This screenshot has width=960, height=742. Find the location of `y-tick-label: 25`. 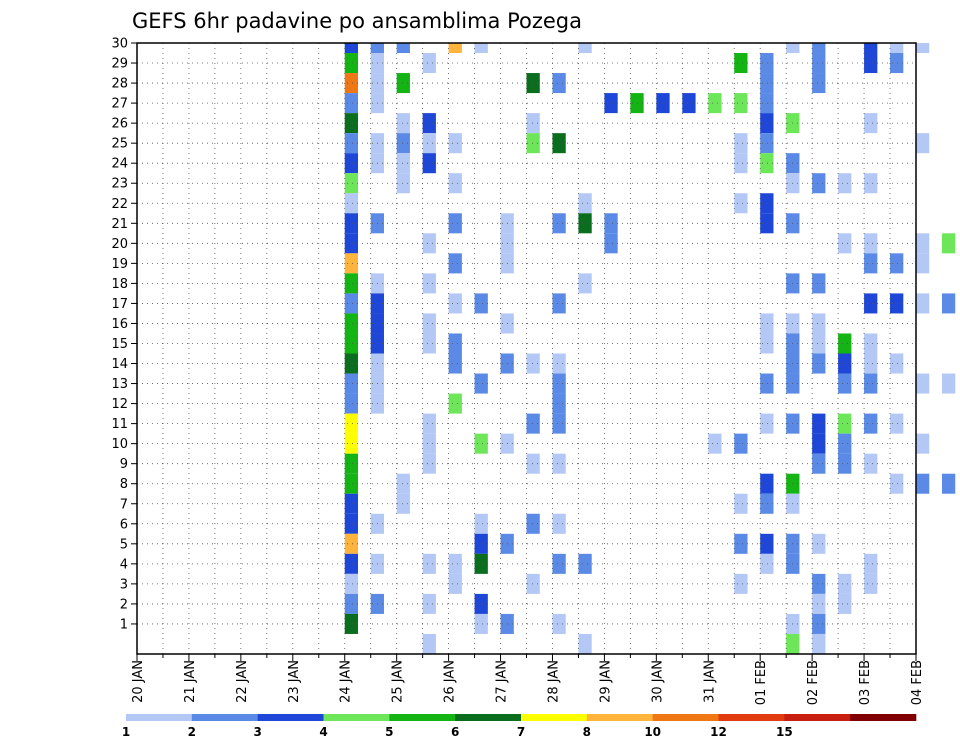

y-tick-label: 25 is located at coordinates (119, 144).